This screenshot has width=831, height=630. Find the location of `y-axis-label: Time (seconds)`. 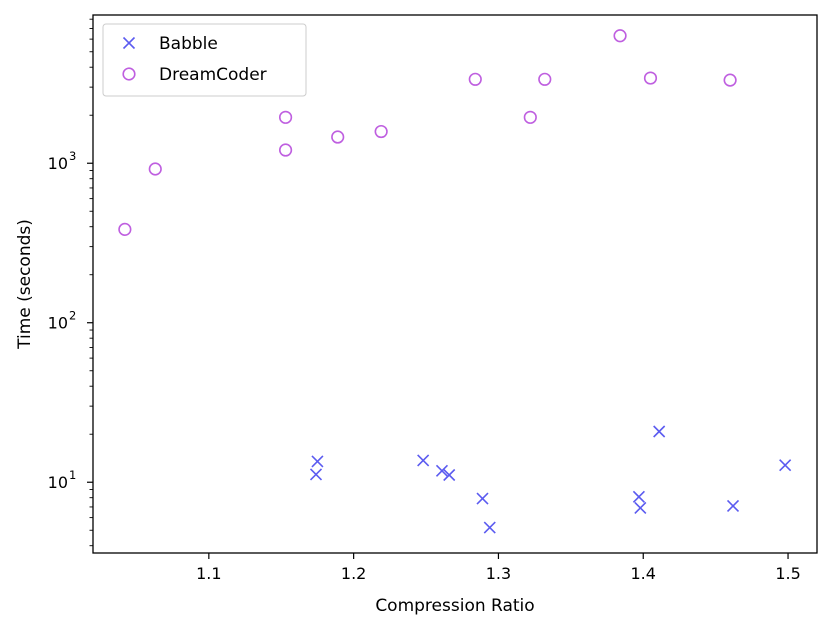

y-axis-label: Time (seconds) is located at coordinates (25, 284).